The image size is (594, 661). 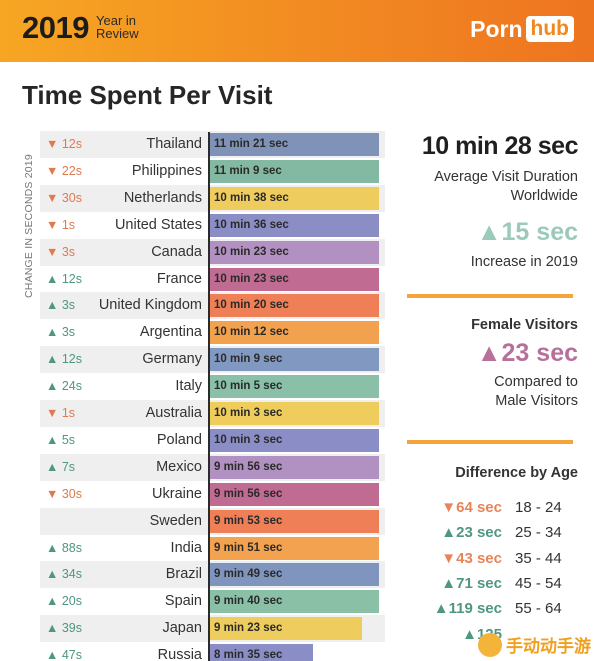 What do you see at coordinates (64, 171) in the screenshot?
I see `change-value: ▼ 22s` at bounding box center [64, 171].